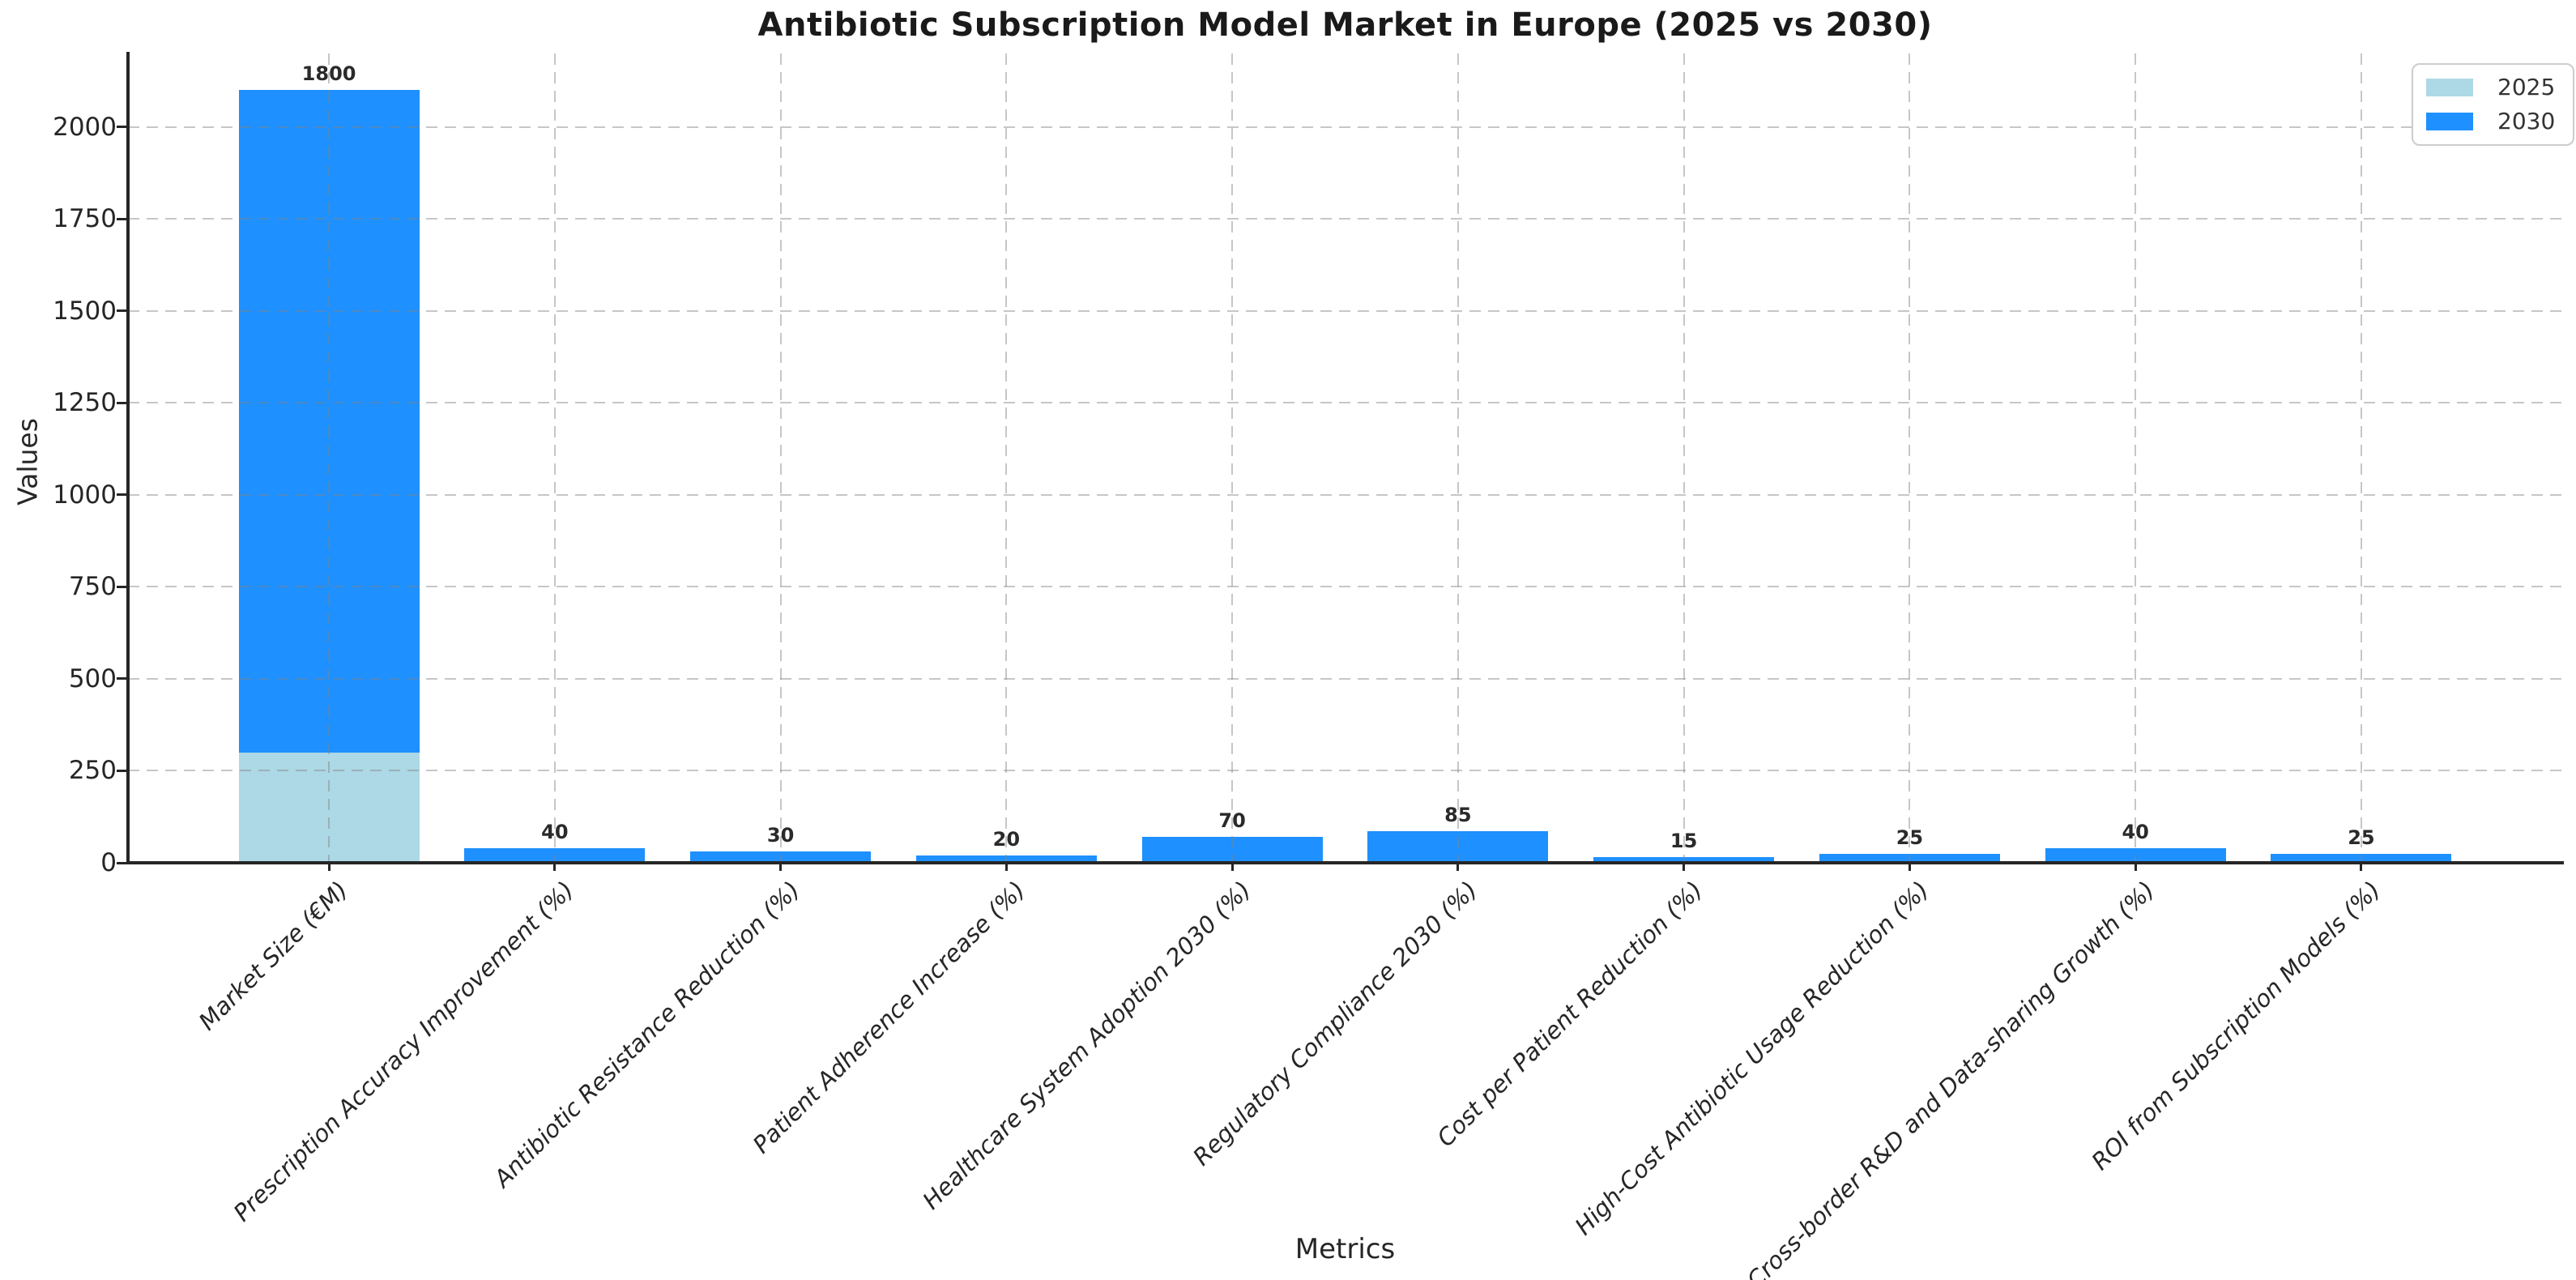 This screenshot has width=2576, height=1280. Describe the element at coordinates (1006, 839) in the screenshot. I see `bar-value-label: 20` at that location.